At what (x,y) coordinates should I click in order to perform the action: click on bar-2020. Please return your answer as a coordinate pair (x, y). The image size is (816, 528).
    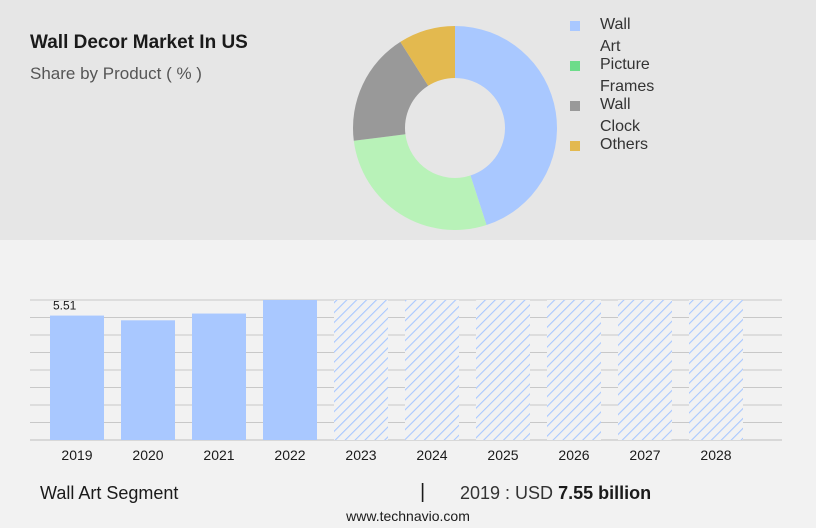
    Looking at the image, I should click on (148, 380).